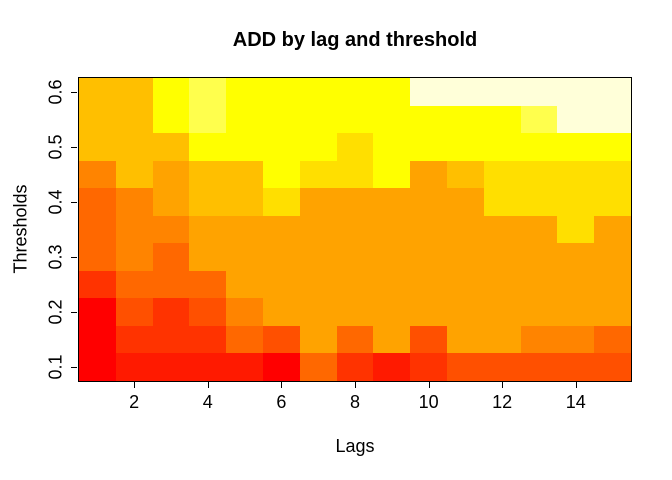  I want to click on y-tick-label: 0.1, so click(55, 367).